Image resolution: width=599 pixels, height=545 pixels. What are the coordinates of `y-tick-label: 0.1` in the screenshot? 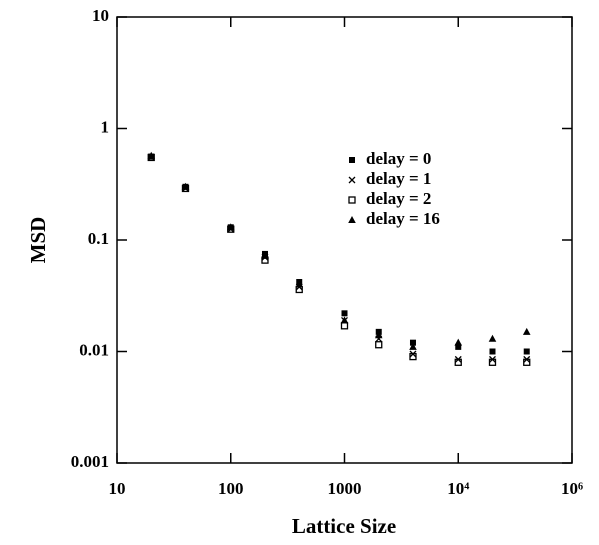 It's located at (98, 238).